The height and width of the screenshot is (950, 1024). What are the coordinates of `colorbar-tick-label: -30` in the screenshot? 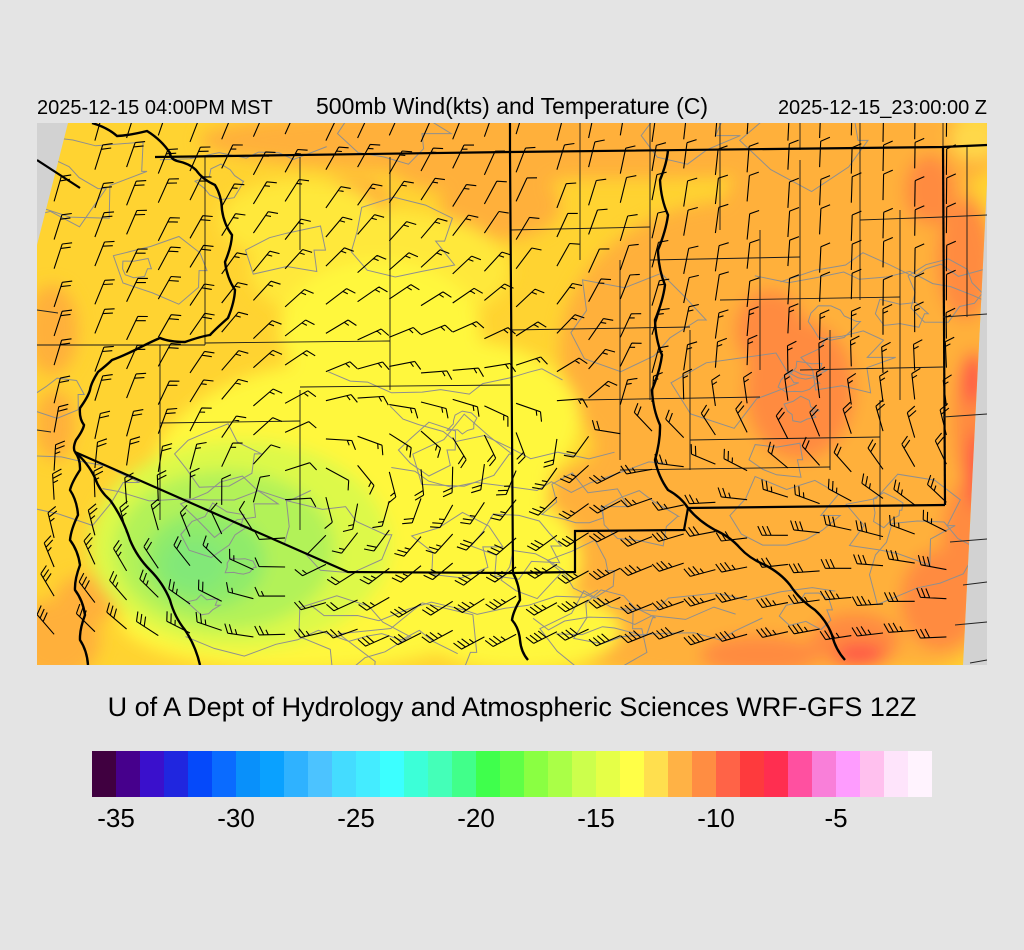 It's located at (236, 818).